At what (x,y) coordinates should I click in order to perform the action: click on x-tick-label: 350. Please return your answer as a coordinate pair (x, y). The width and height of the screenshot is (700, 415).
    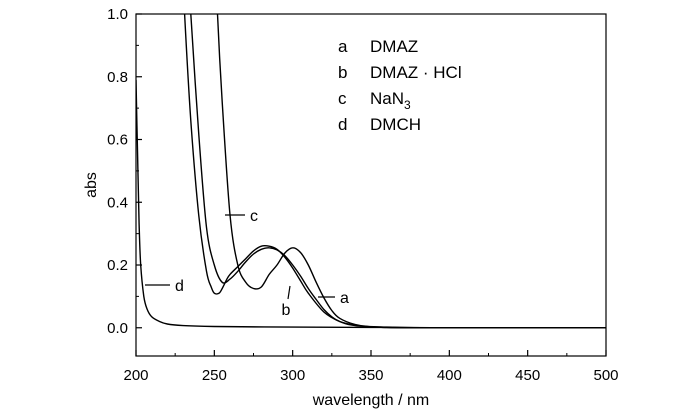
    Looking at the image, I should click on (370, 375).